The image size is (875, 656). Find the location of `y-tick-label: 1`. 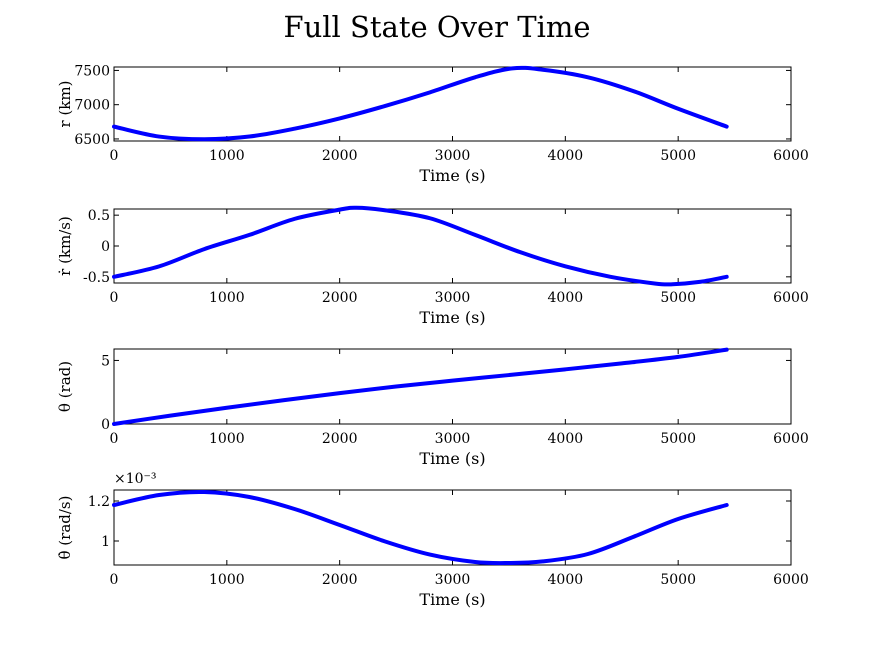

y-tick-label: 1 is located at coordinates (105, 542).